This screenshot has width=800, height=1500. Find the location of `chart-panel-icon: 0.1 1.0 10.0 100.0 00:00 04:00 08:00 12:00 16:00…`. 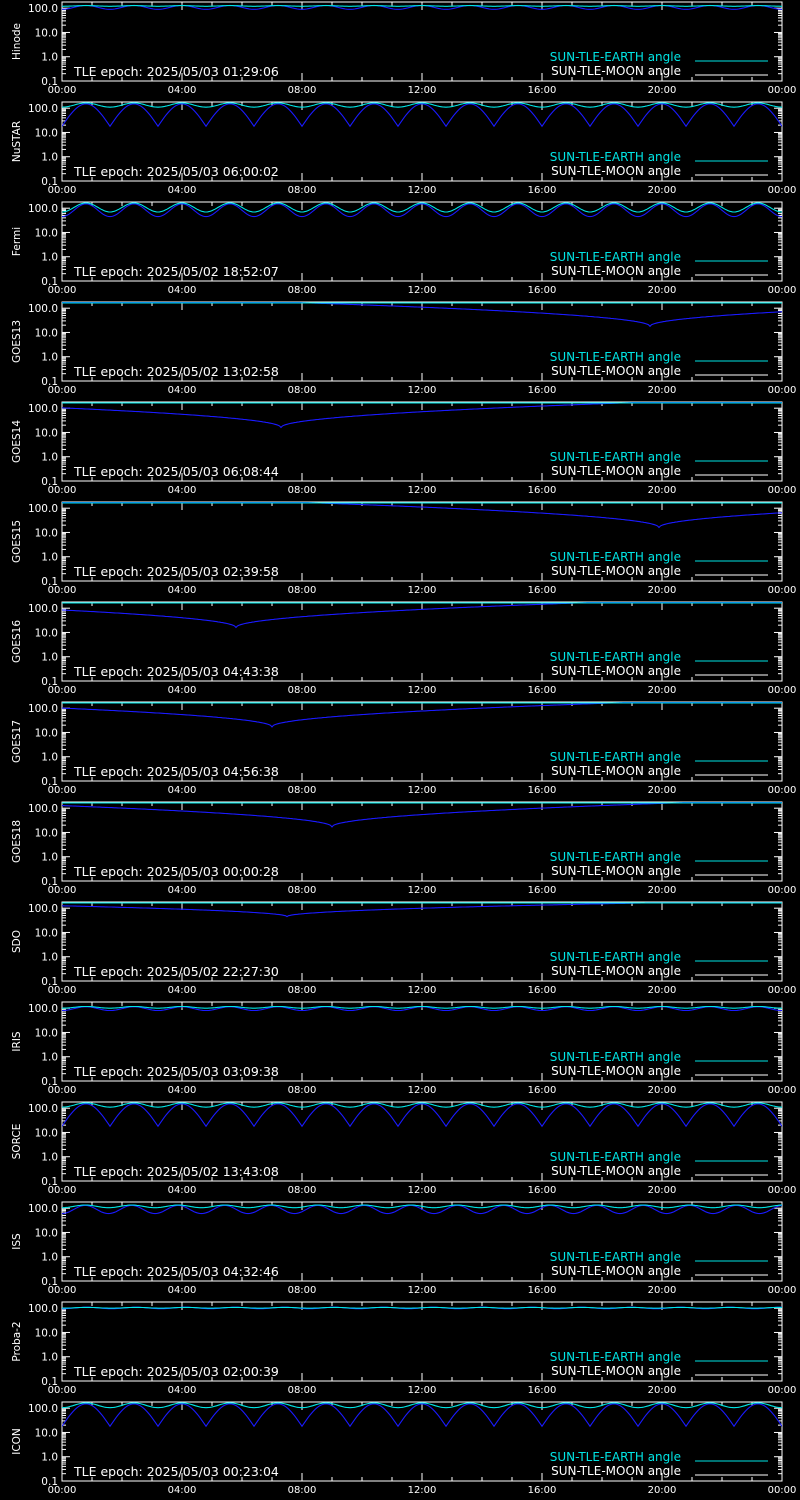

chart-panel-icon: 0.1 1.0 10.0 100.0 00:00 04:00 08:00 12:00 16:00… is located at coordinates (404, 1448).